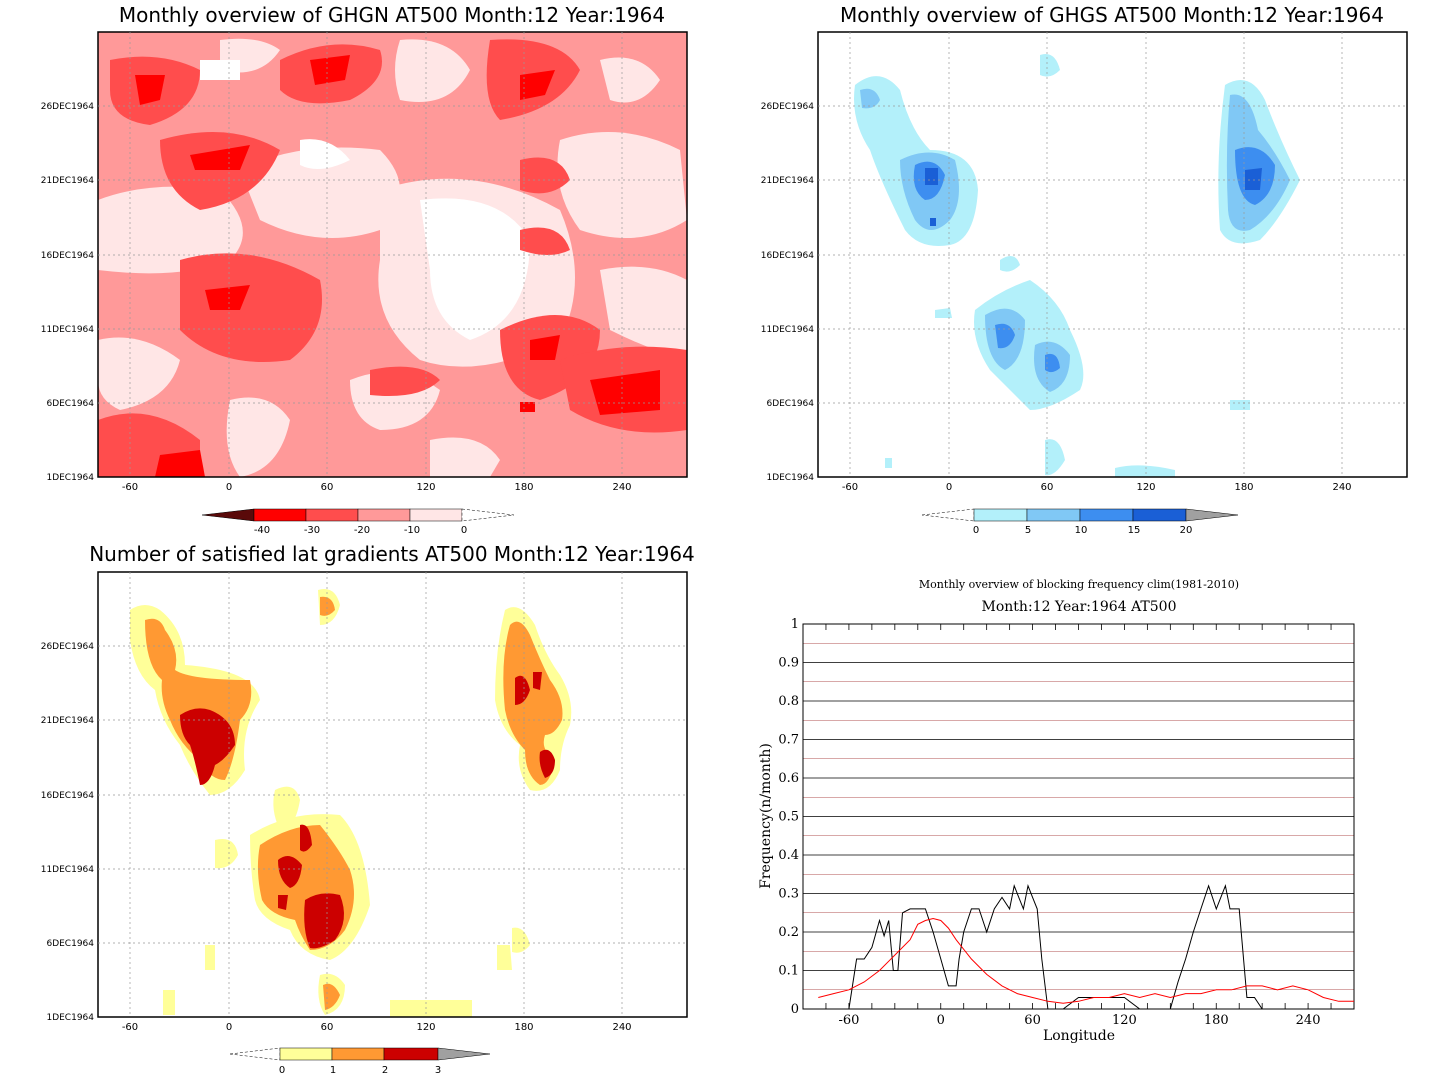 This screenshot has height=1091, width=1440. Describe the element at coordinates (788, 778) in the screenshot. I see `line-ytick: 0.6` at that location.